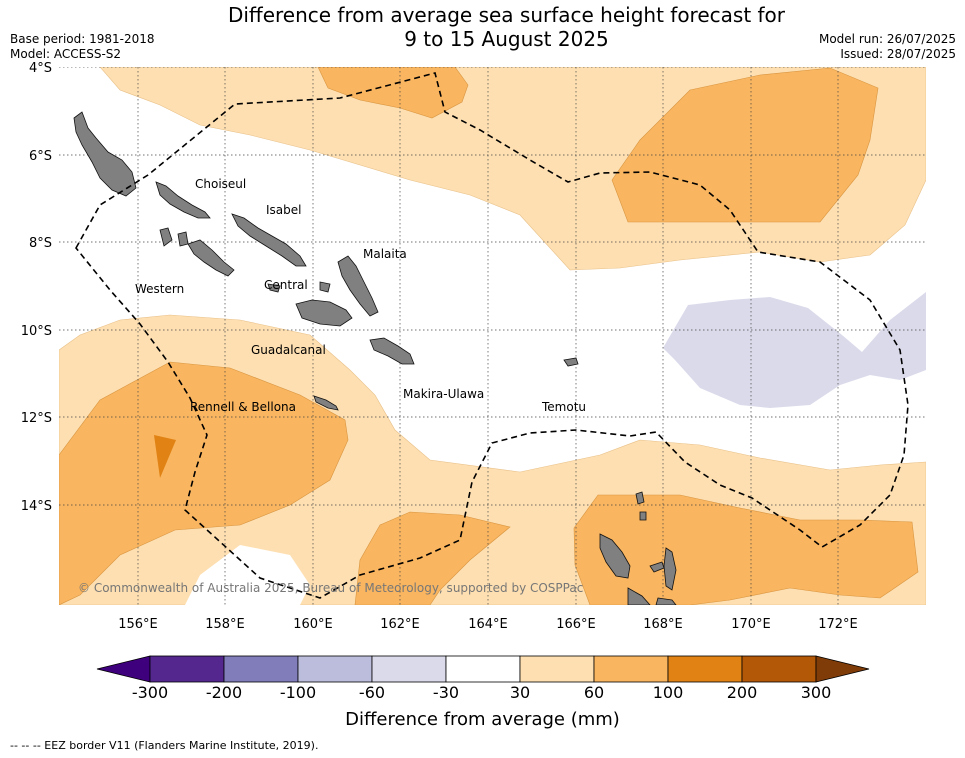 The image size is (965, 758). What do you see at coordinates (36, 506) in the screenshot?
I see `lat-label-14s: 14°S` at bounding box center [36, 506].